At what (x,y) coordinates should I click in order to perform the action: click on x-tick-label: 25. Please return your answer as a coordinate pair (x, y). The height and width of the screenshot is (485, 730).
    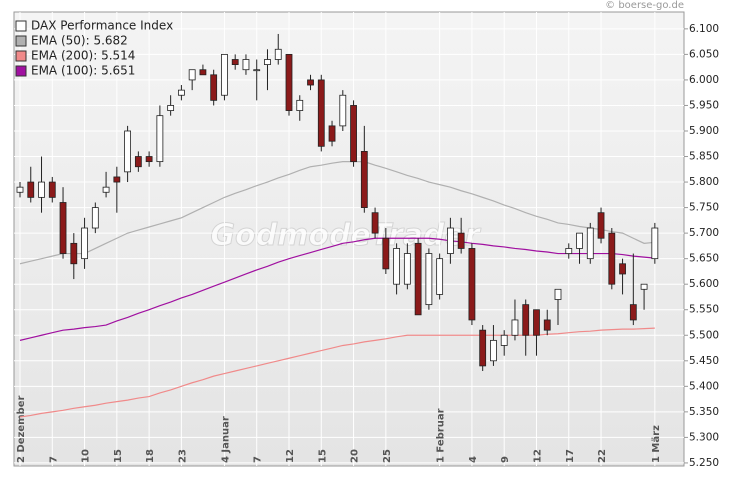
    Looking at the image, I should click on (387, 456).